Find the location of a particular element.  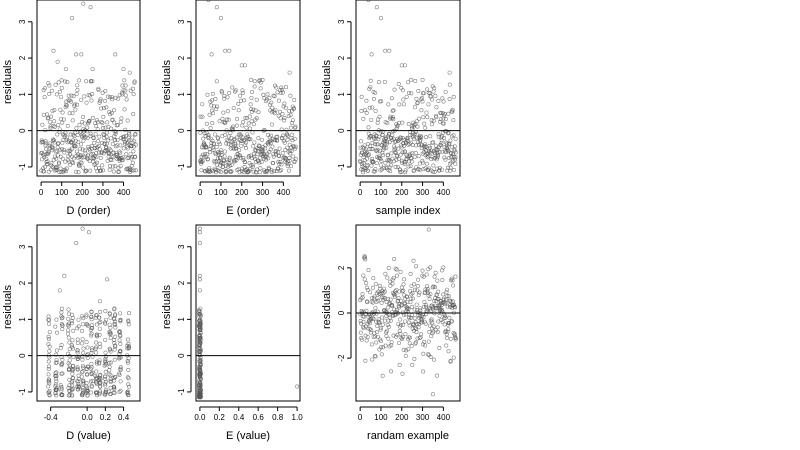

y-axis-label: residuals is located at coordinates (327, 81).